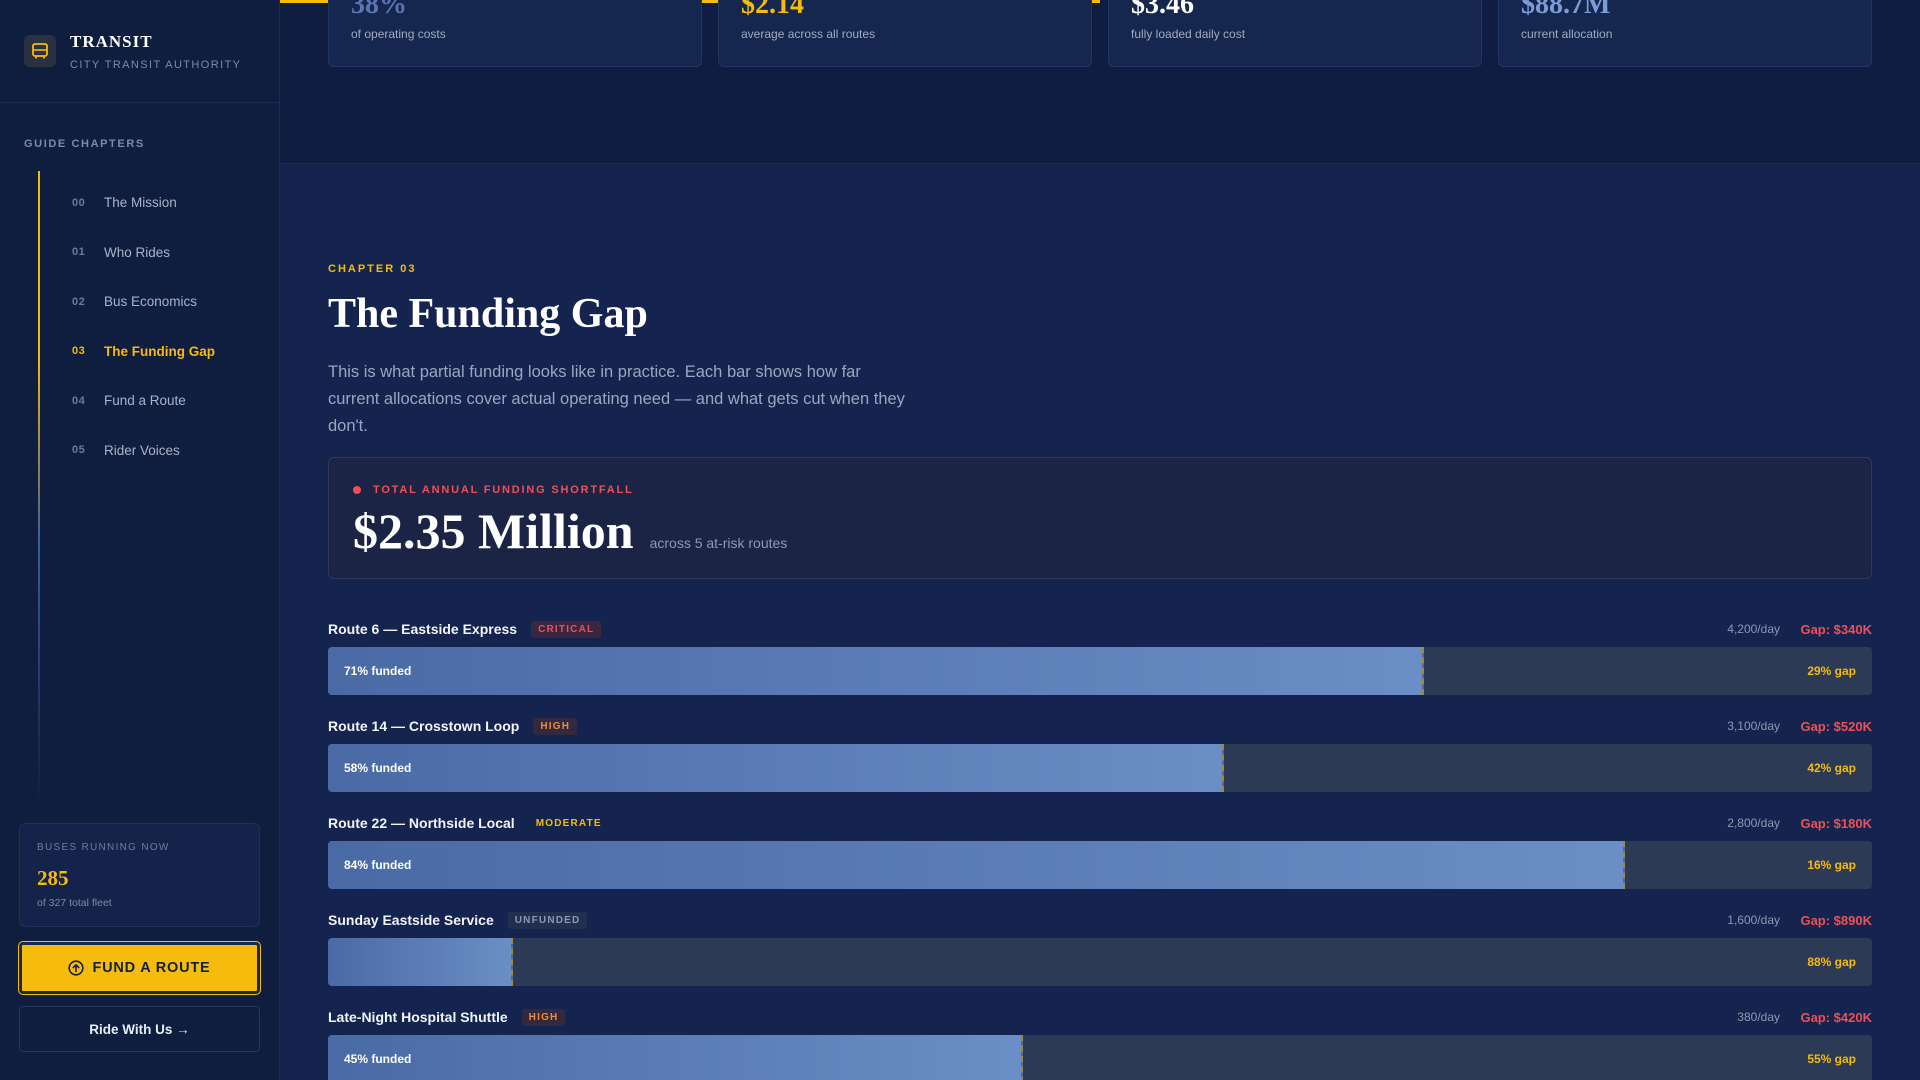 The width and height of the screenshot is (1920, 1080). I want to click on chapter-number: 02, so click(79, 301).